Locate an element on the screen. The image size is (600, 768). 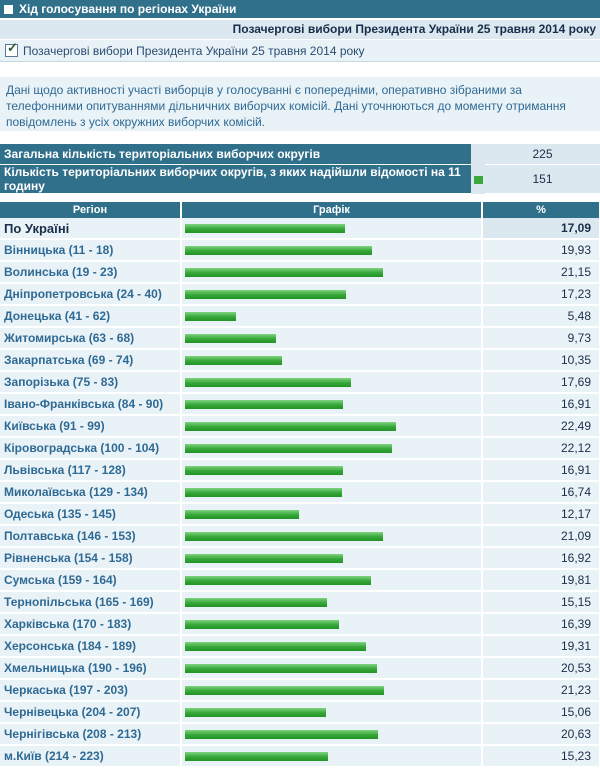
turnout-percent: 17,09 is located at coordinates (541, 229).